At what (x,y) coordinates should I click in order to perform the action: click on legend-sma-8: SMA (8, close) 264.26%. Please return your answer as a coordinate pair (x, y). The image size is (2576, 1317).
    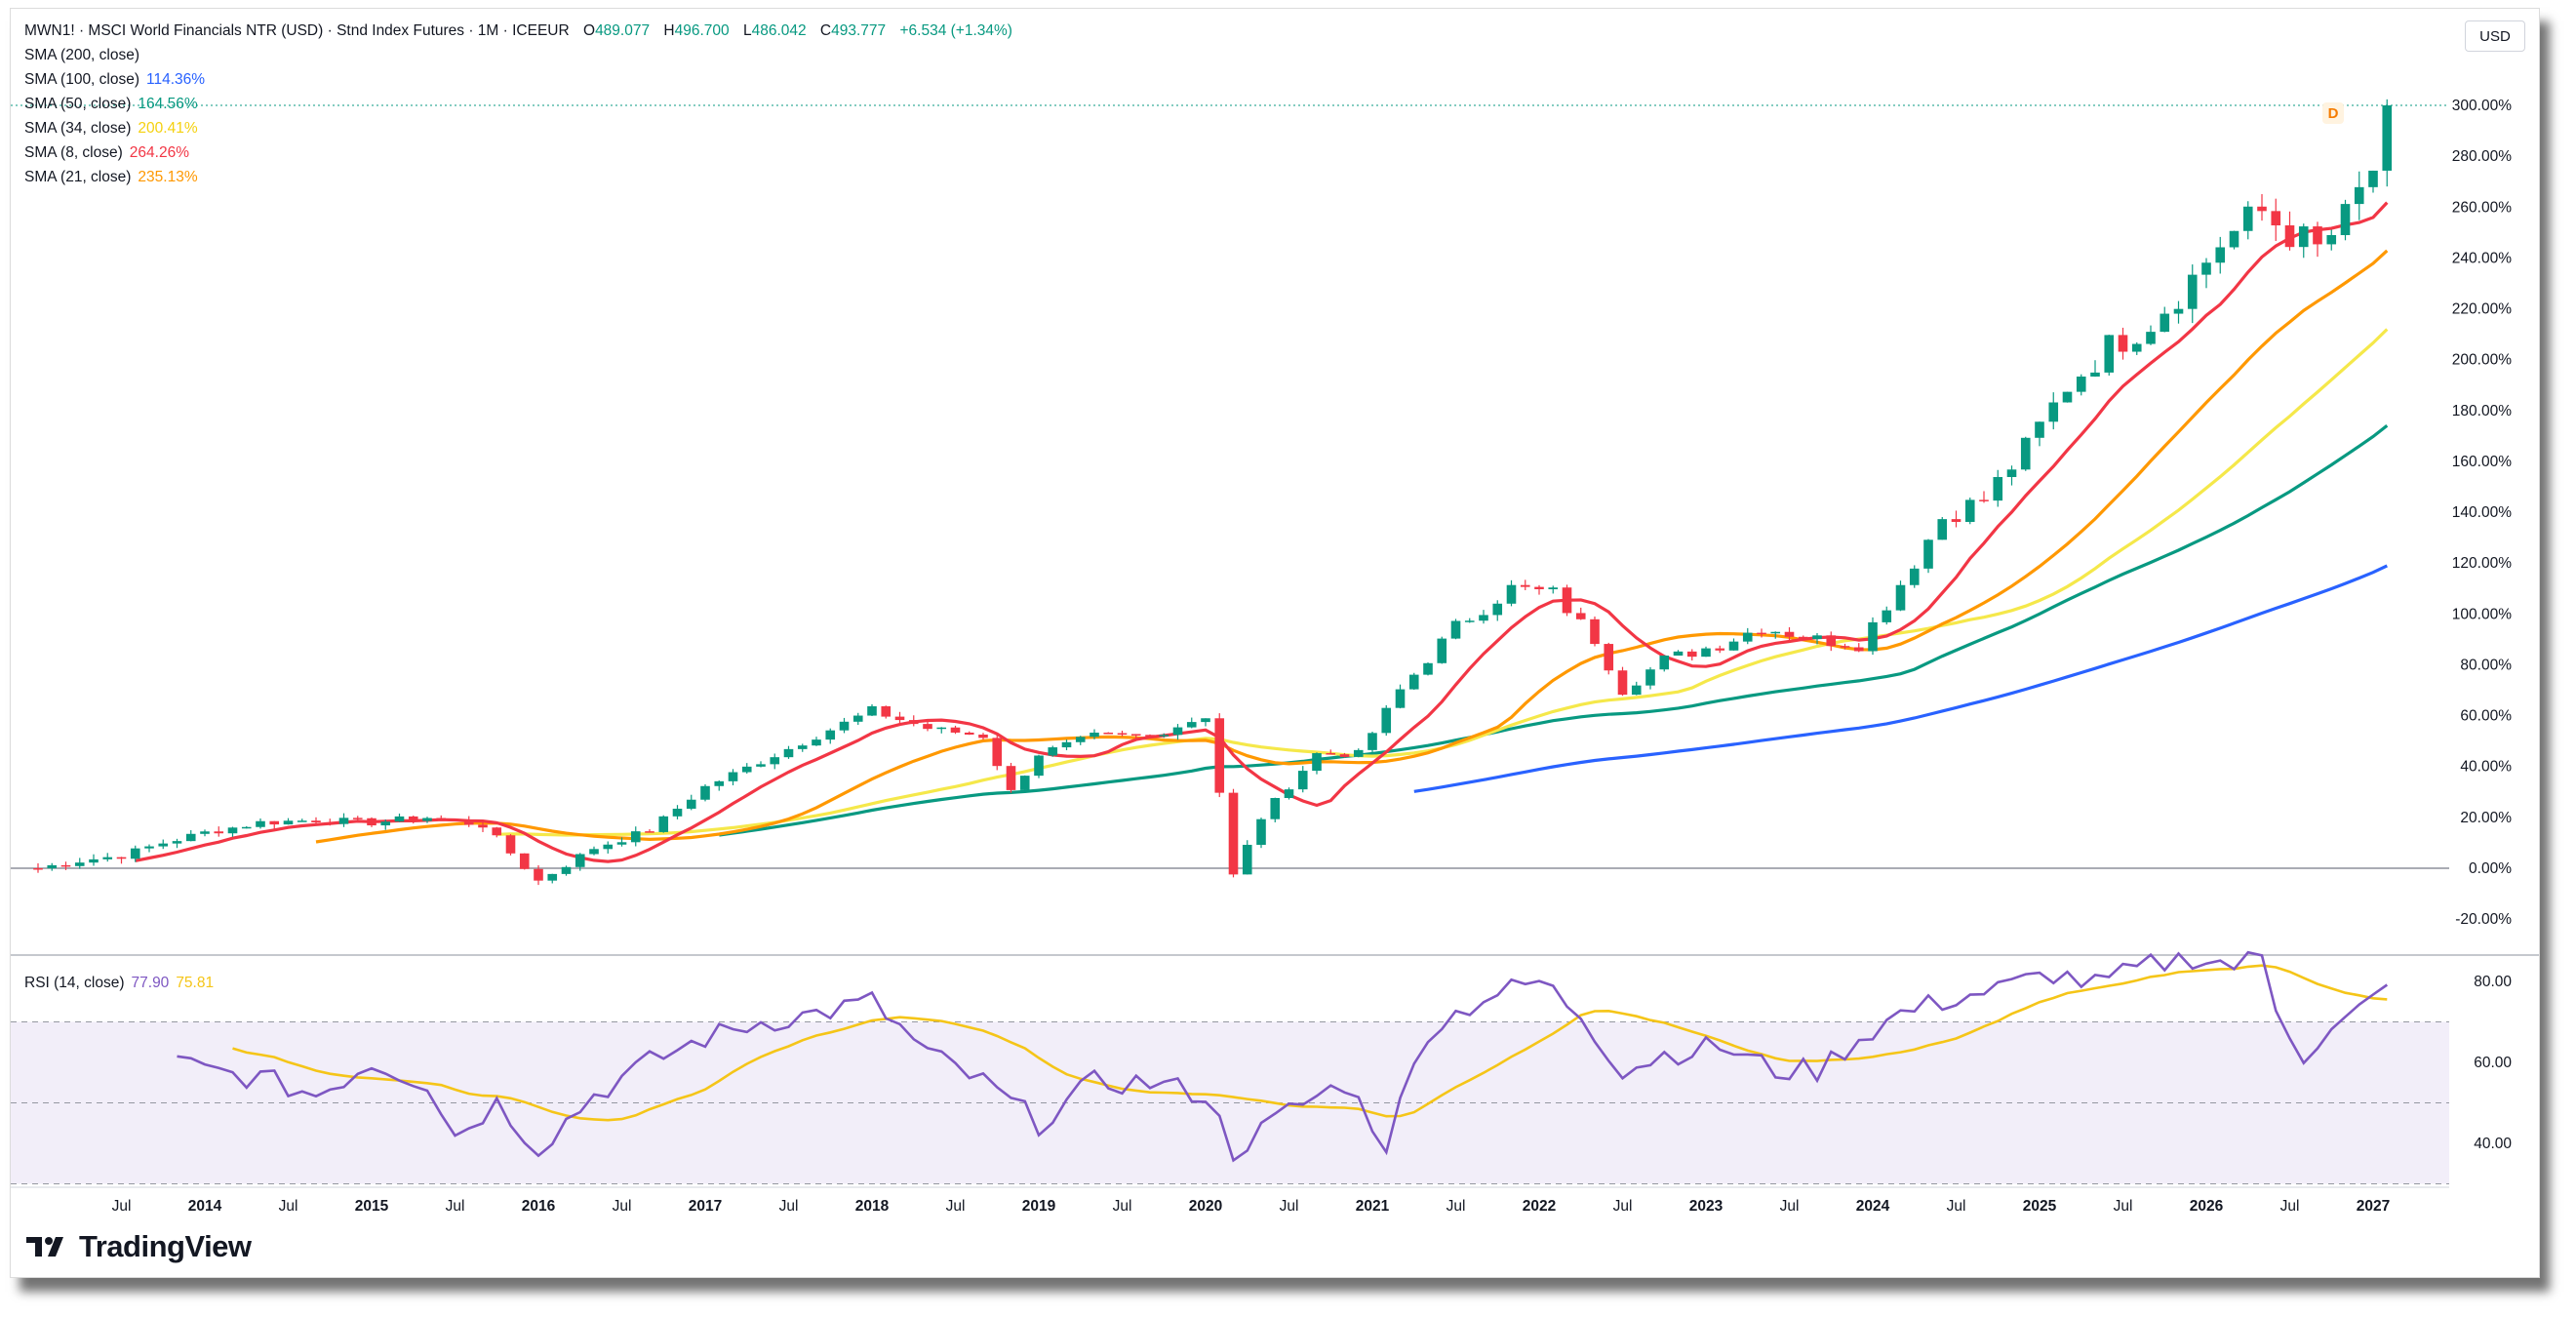
    Looking at the image, I should click on (518, 152).